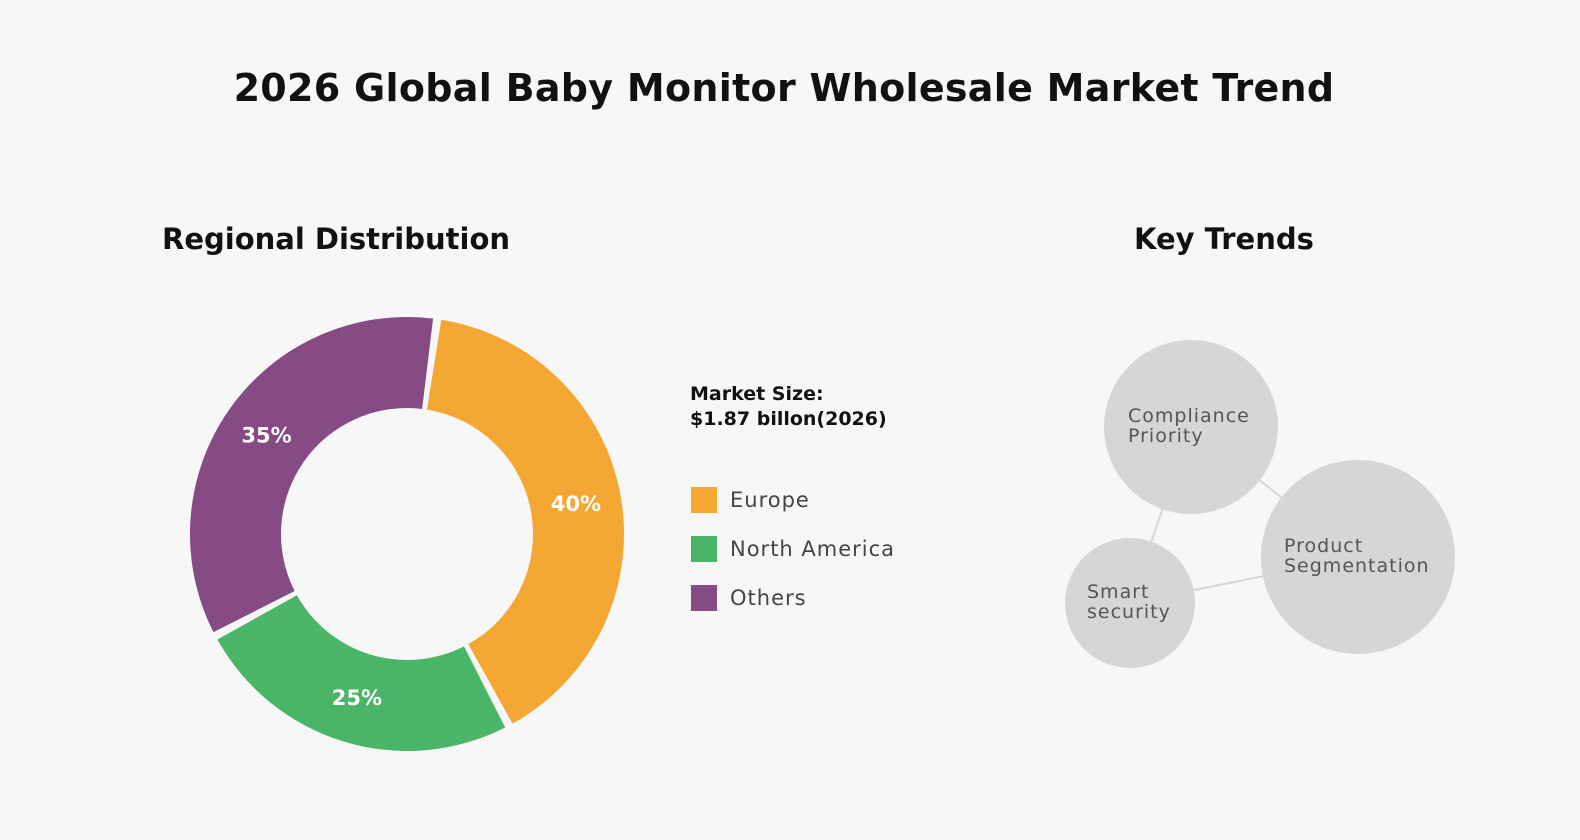  Describe the element at coordinates (1224, 239) in the screenshot. I see `key-trends-title: Key Trends` at that location.